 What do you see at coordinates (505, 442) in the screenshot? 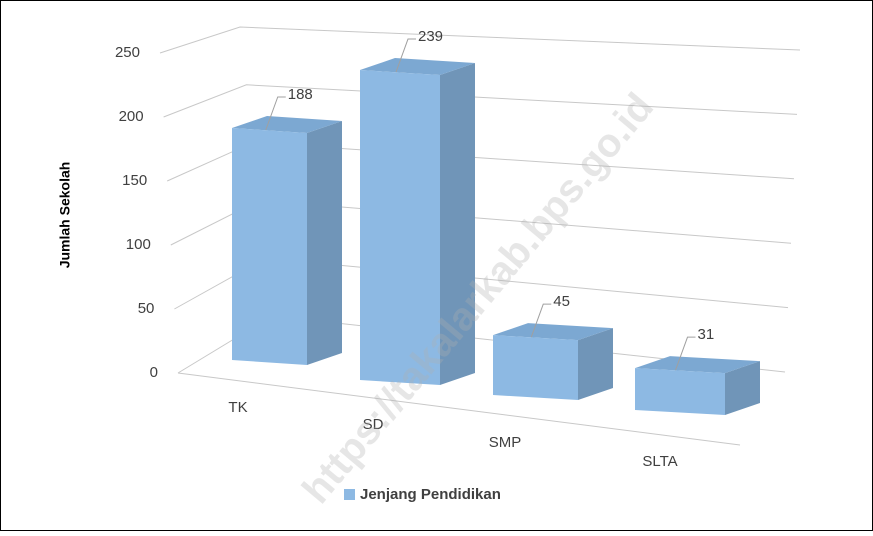
I see `x-tick-label: SMP` at bounding box center [505, 442].